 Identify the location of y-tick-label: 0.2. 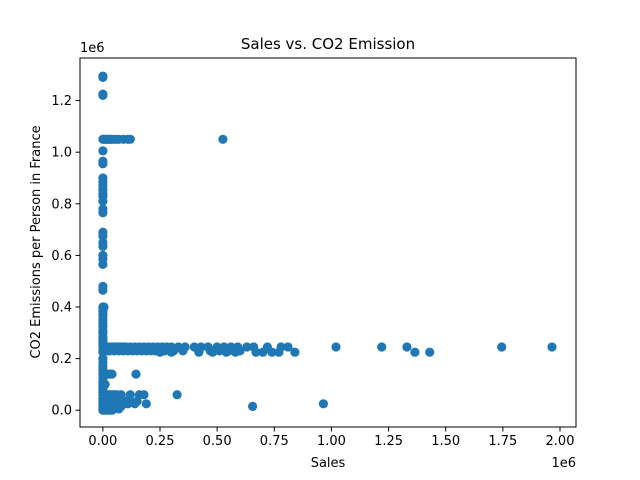
(61, 359).